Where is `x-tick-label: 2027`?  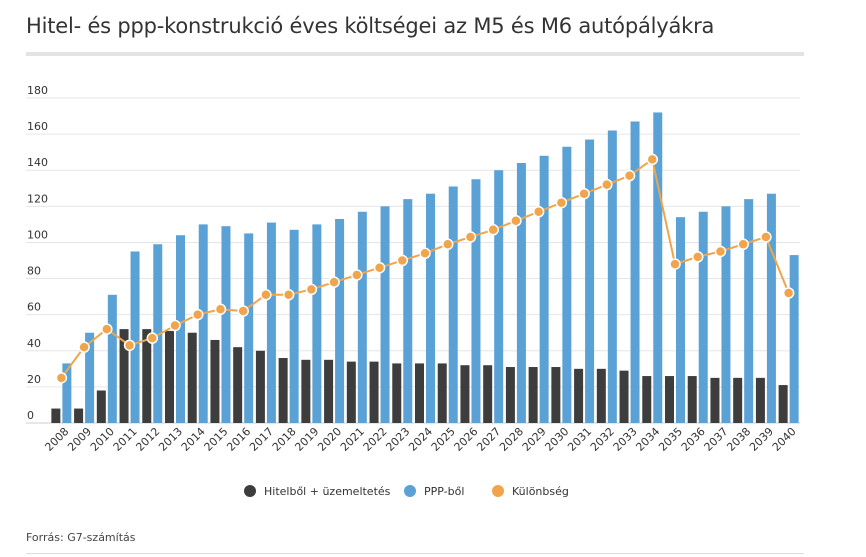
x-tick-label: 2027 is located at coordinates (488, 439).